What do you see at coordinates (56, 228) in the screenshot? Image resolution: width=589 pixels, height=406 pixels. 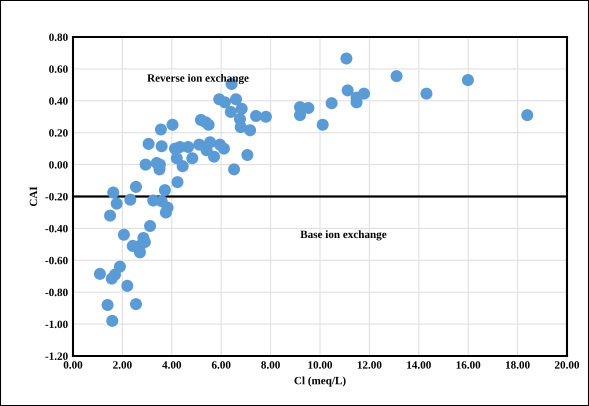 I see `y-tick-label: -0.40` at bounding box center [56, 228].